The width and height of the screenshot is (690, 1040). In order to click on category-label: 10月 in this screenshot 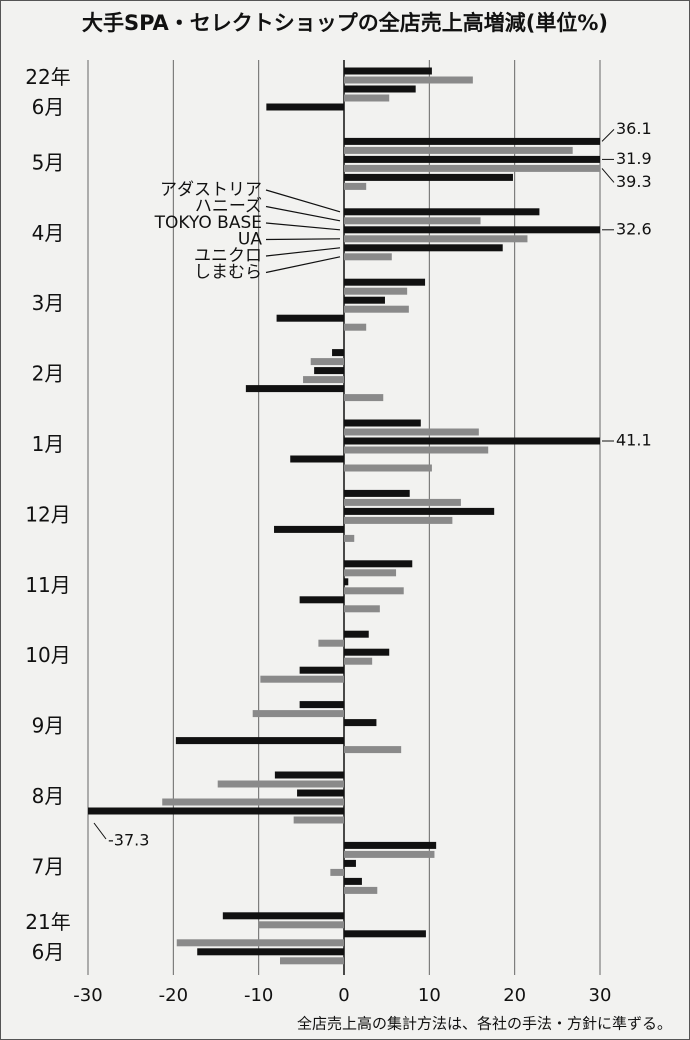, I will do `click(47, 655)`.